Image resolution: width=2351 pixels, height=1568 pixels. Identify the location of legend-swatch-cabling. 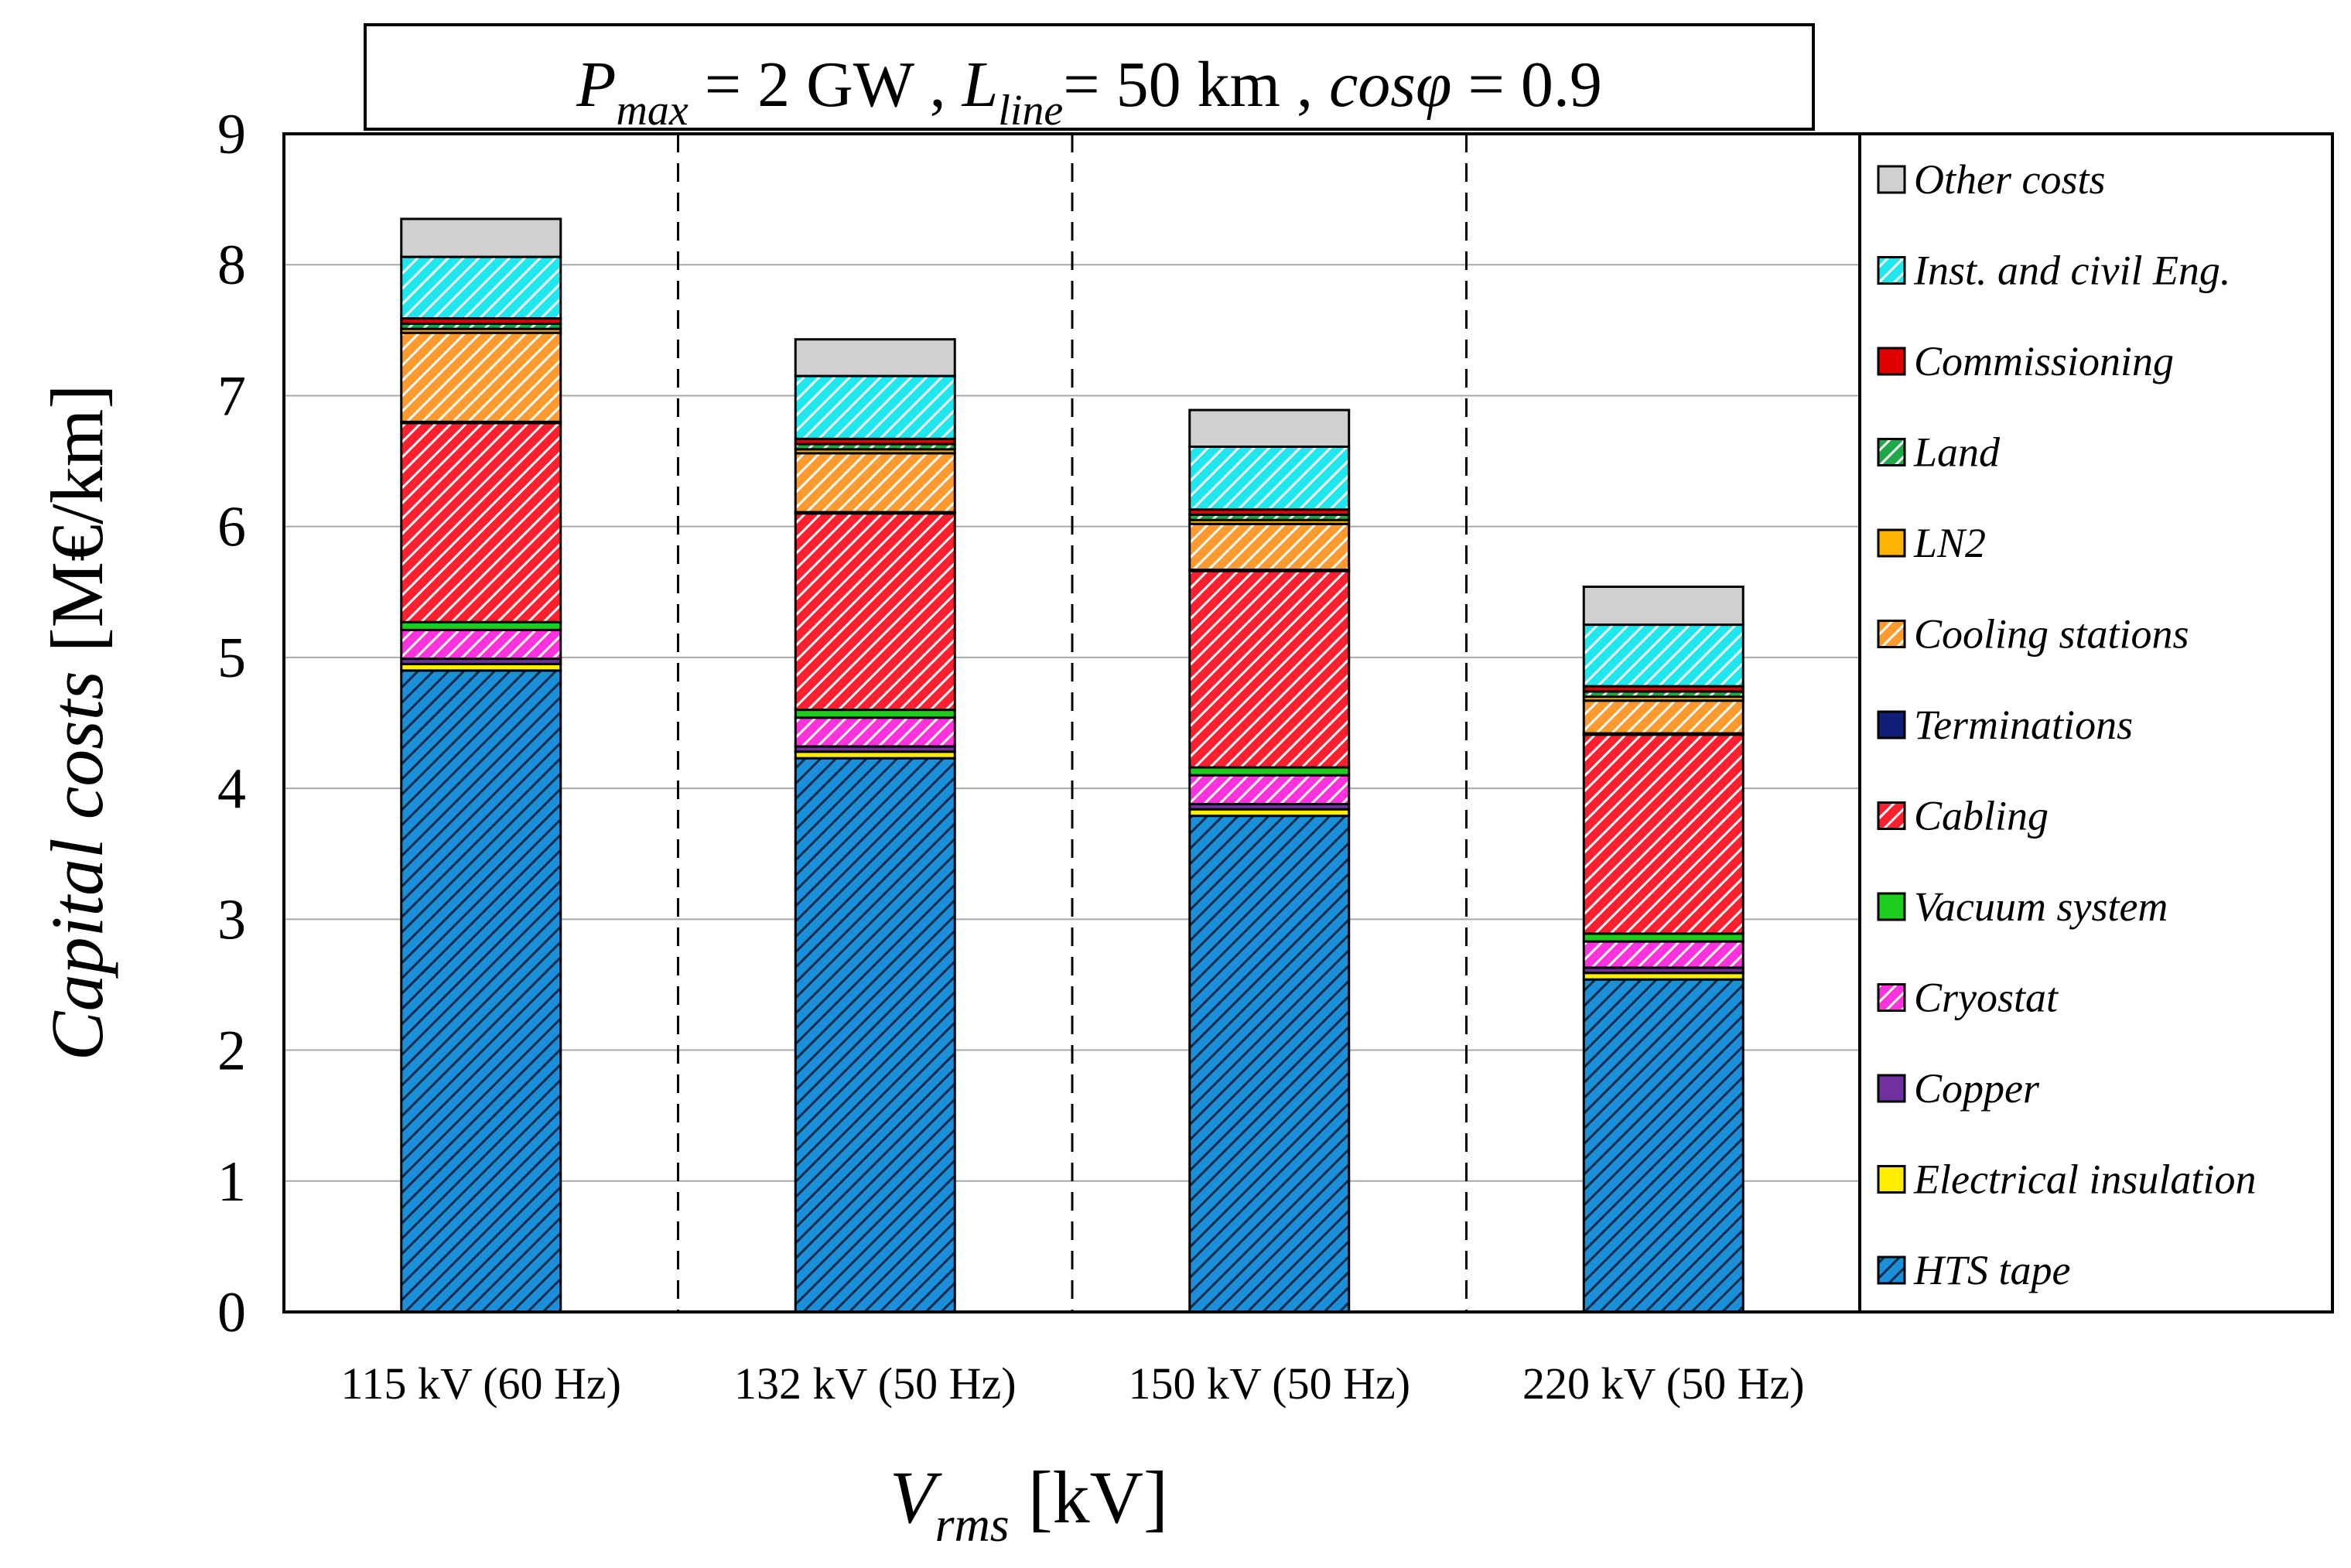
(1891, 815).